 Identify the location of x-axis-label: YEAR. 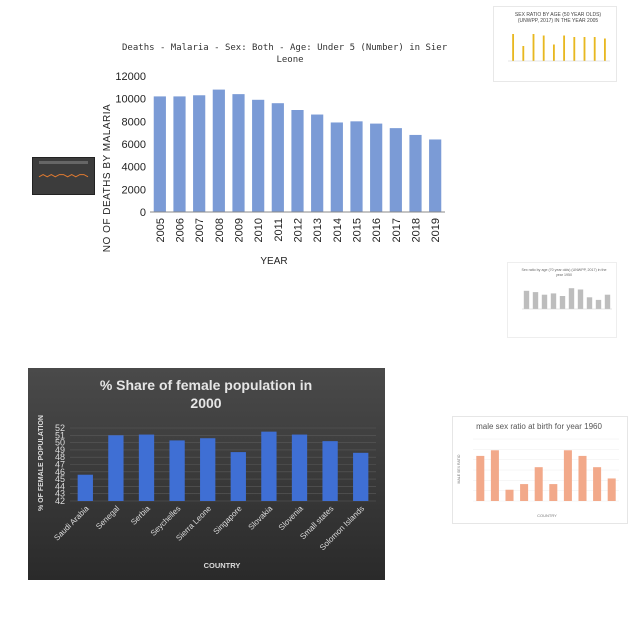
(273, 261).